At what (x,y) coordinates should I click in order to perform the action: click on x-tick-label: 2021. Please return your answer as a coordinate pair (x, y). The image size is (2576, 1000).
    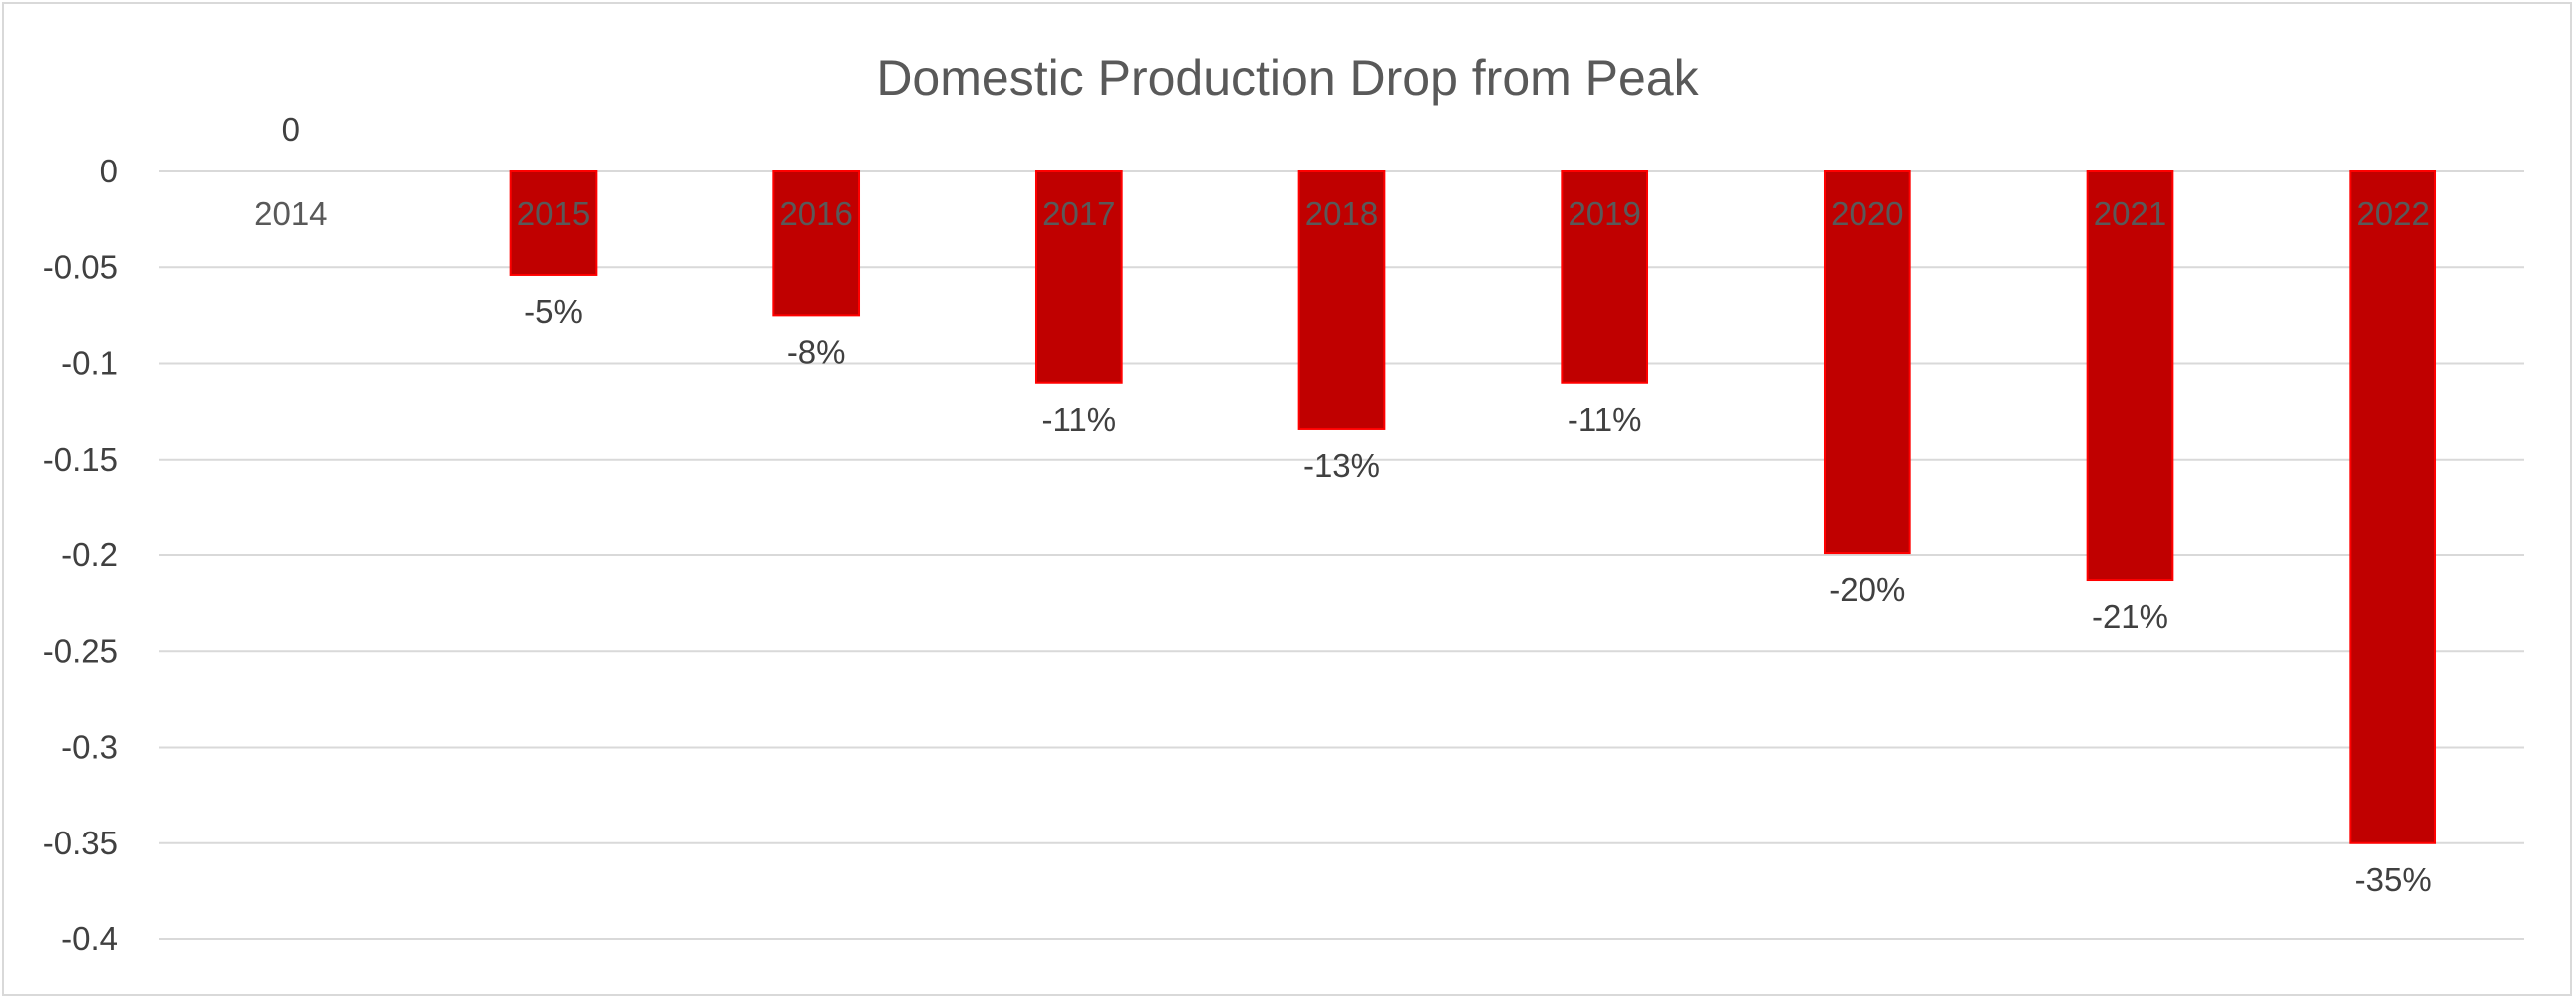
    Looking at the image, I should click on (2130, 213).